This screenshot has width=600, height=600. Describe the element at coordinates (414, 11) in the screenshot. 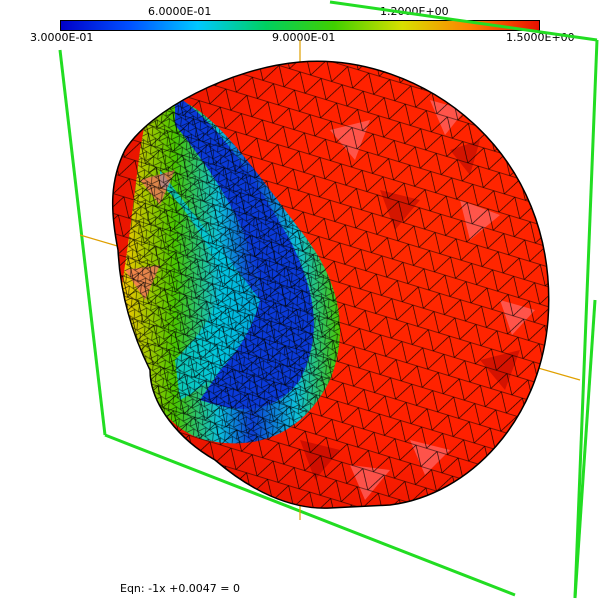

I see `colorbar-tick-label: 1.2000E+00` at that location.